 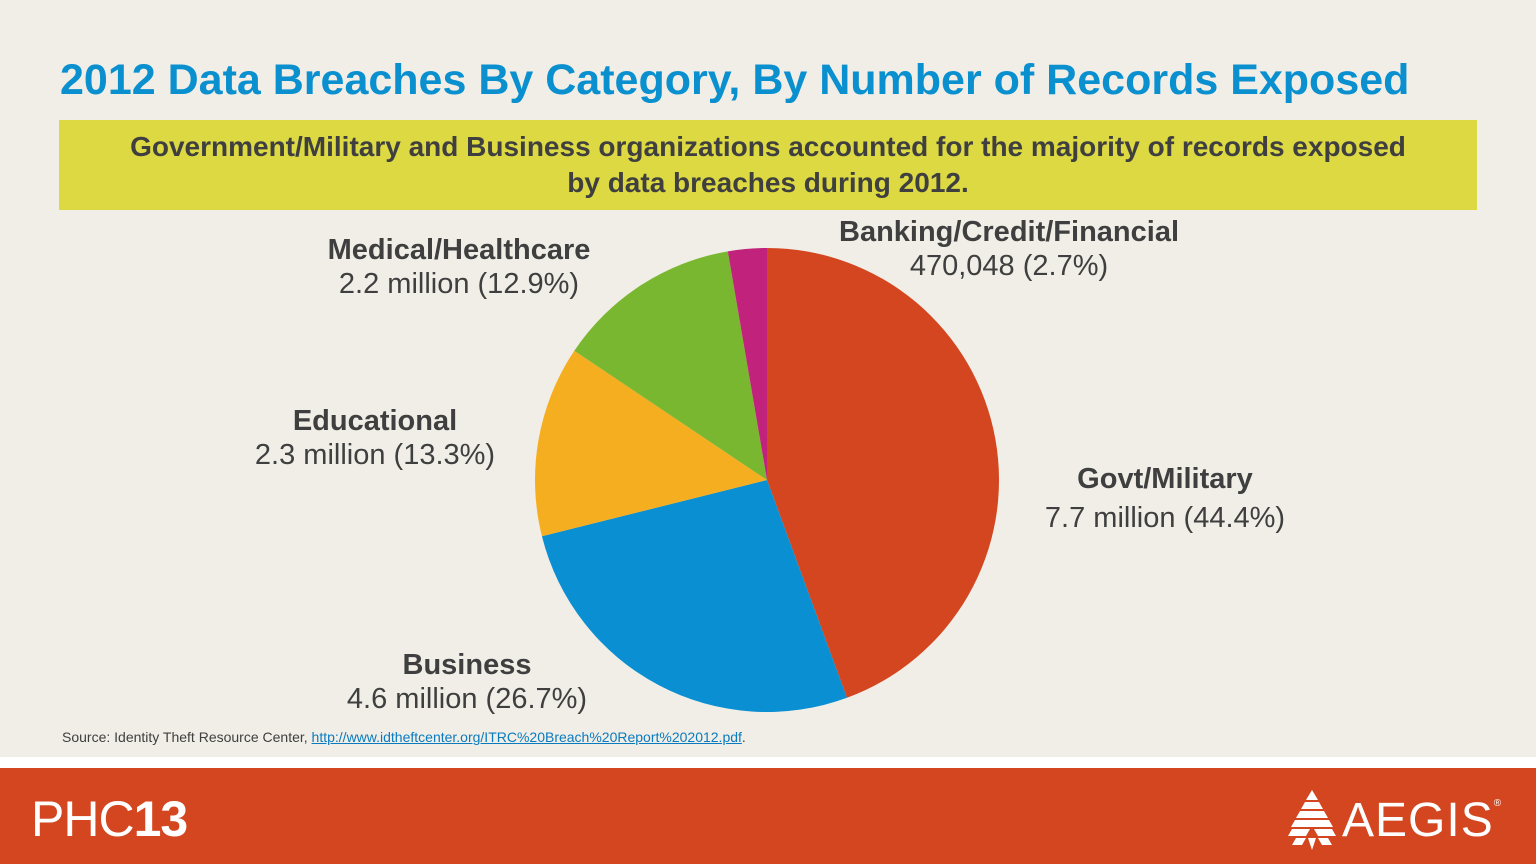 I want to click on pie-slice-business, so click(x=694, y=596).